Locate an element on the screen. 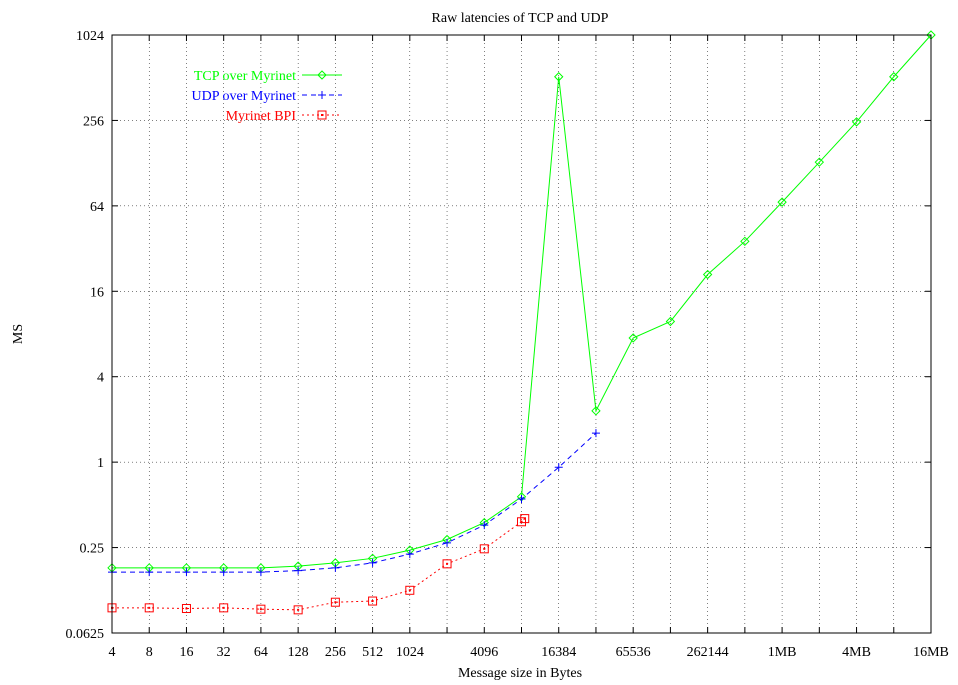  y-tick-label: 0.0625 is located at coordinates (85, 634).